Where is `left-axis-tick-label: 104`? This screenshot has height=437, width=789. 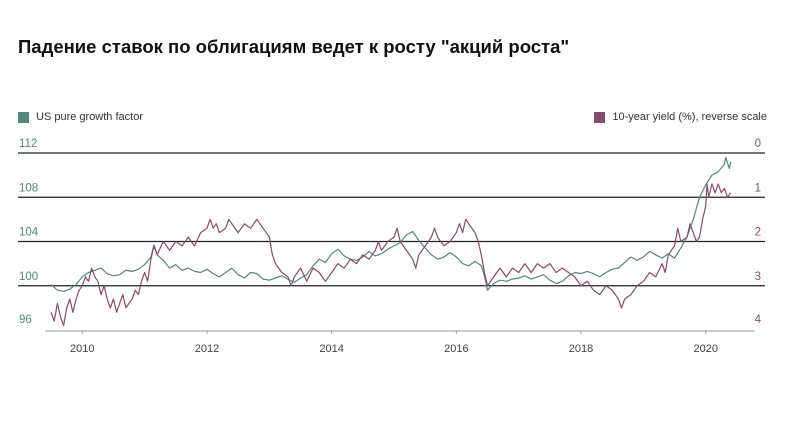
left-axis-tick-label: 104 is located at coordinates (29, 233).